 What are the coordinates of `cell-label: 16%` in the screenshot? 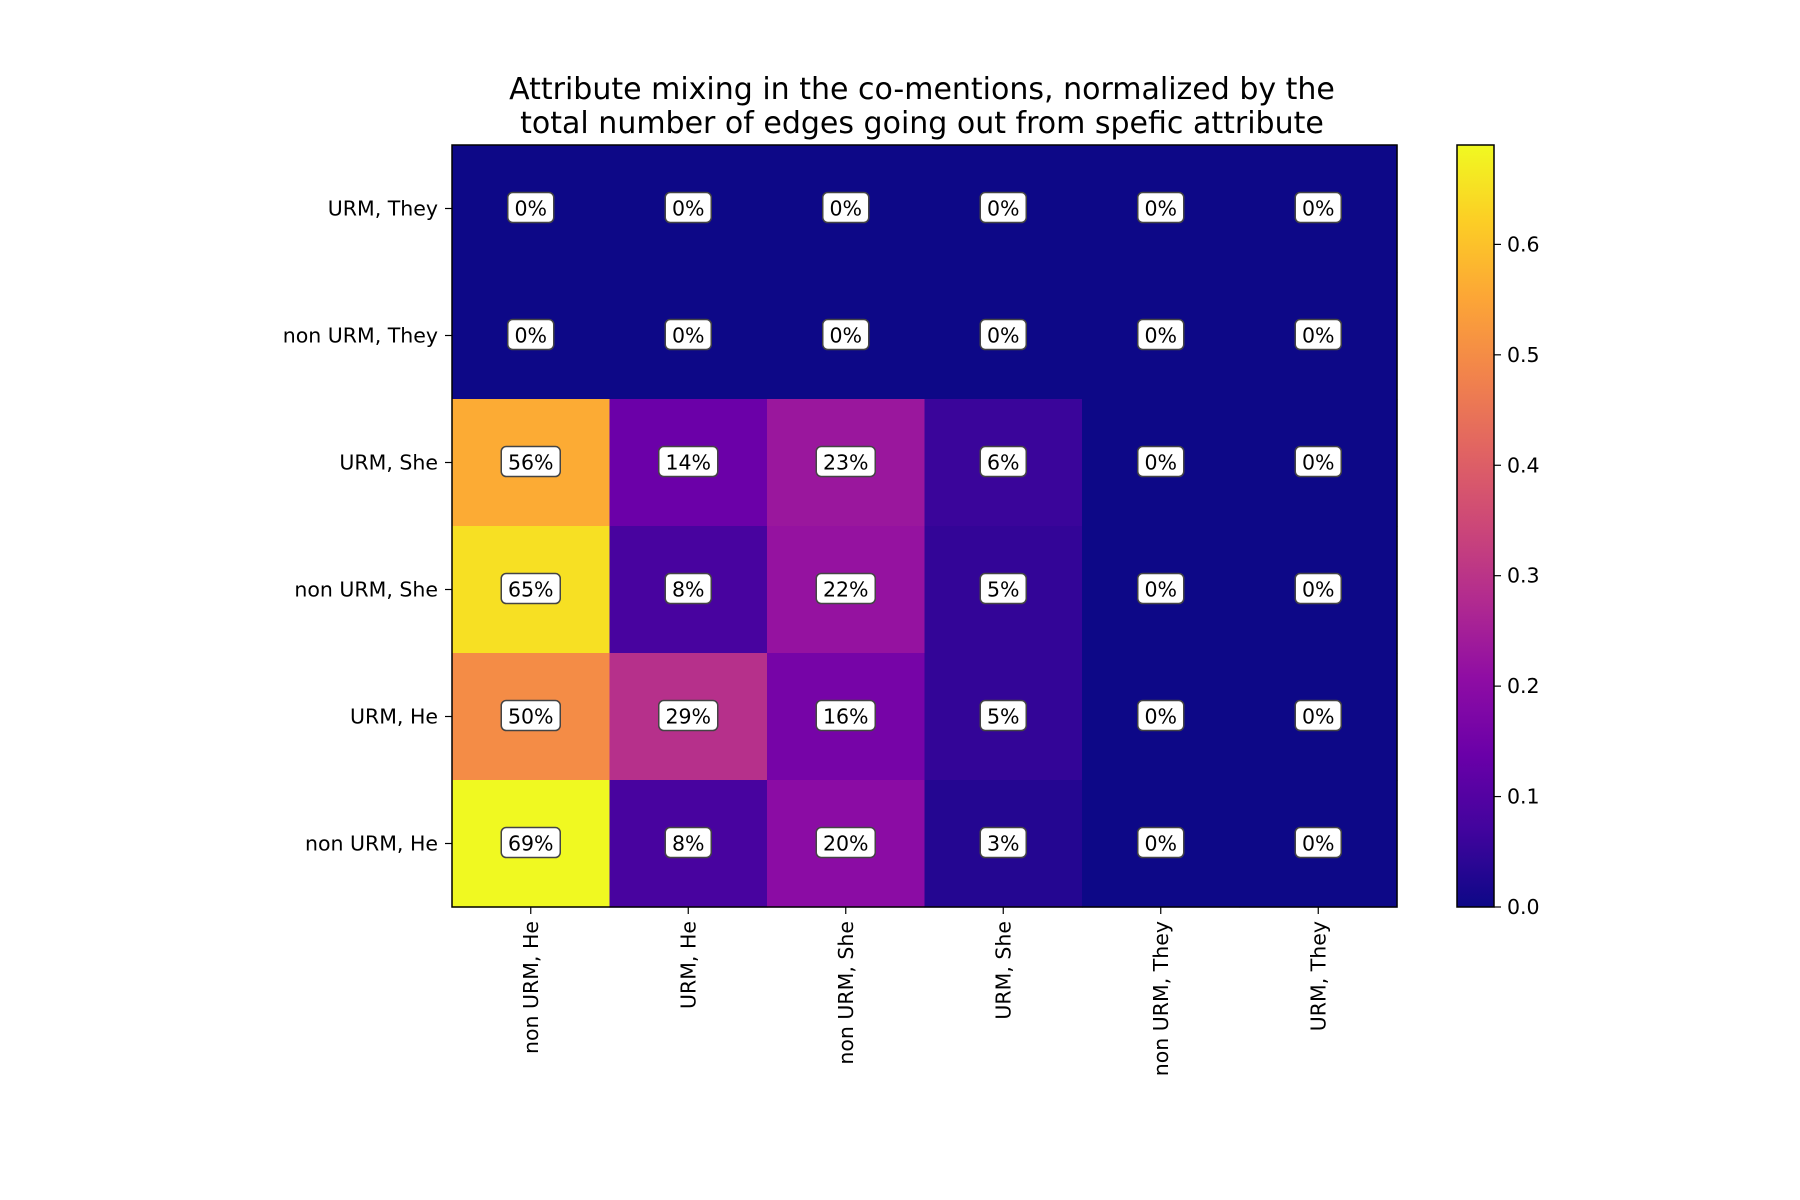 It's located at (846, 717).